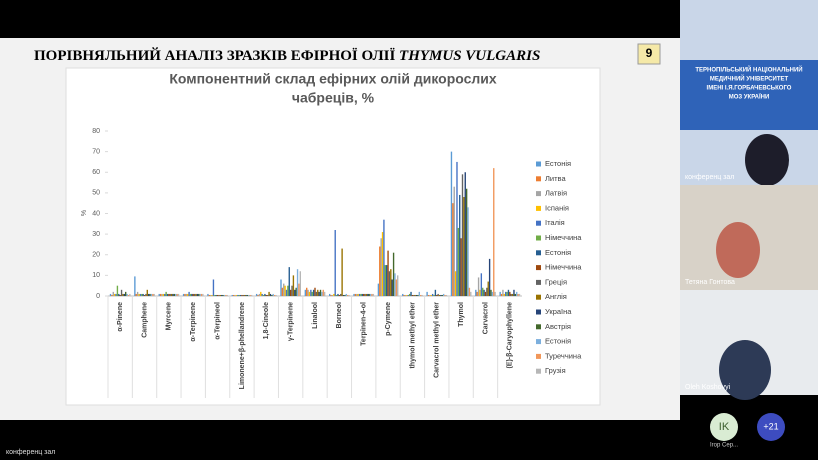  Describe the element at coordinates (98, 296) in the screenshot. I see `y-tick-label: 0` at that location.